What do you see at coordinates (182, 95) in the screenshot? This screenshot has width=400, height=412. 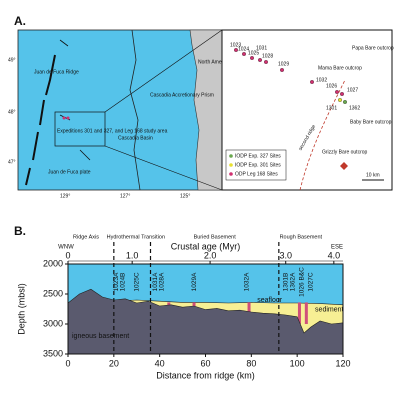 I see `map-label: Cascadia Accretionary Prism` at bounding box center [182, 95].